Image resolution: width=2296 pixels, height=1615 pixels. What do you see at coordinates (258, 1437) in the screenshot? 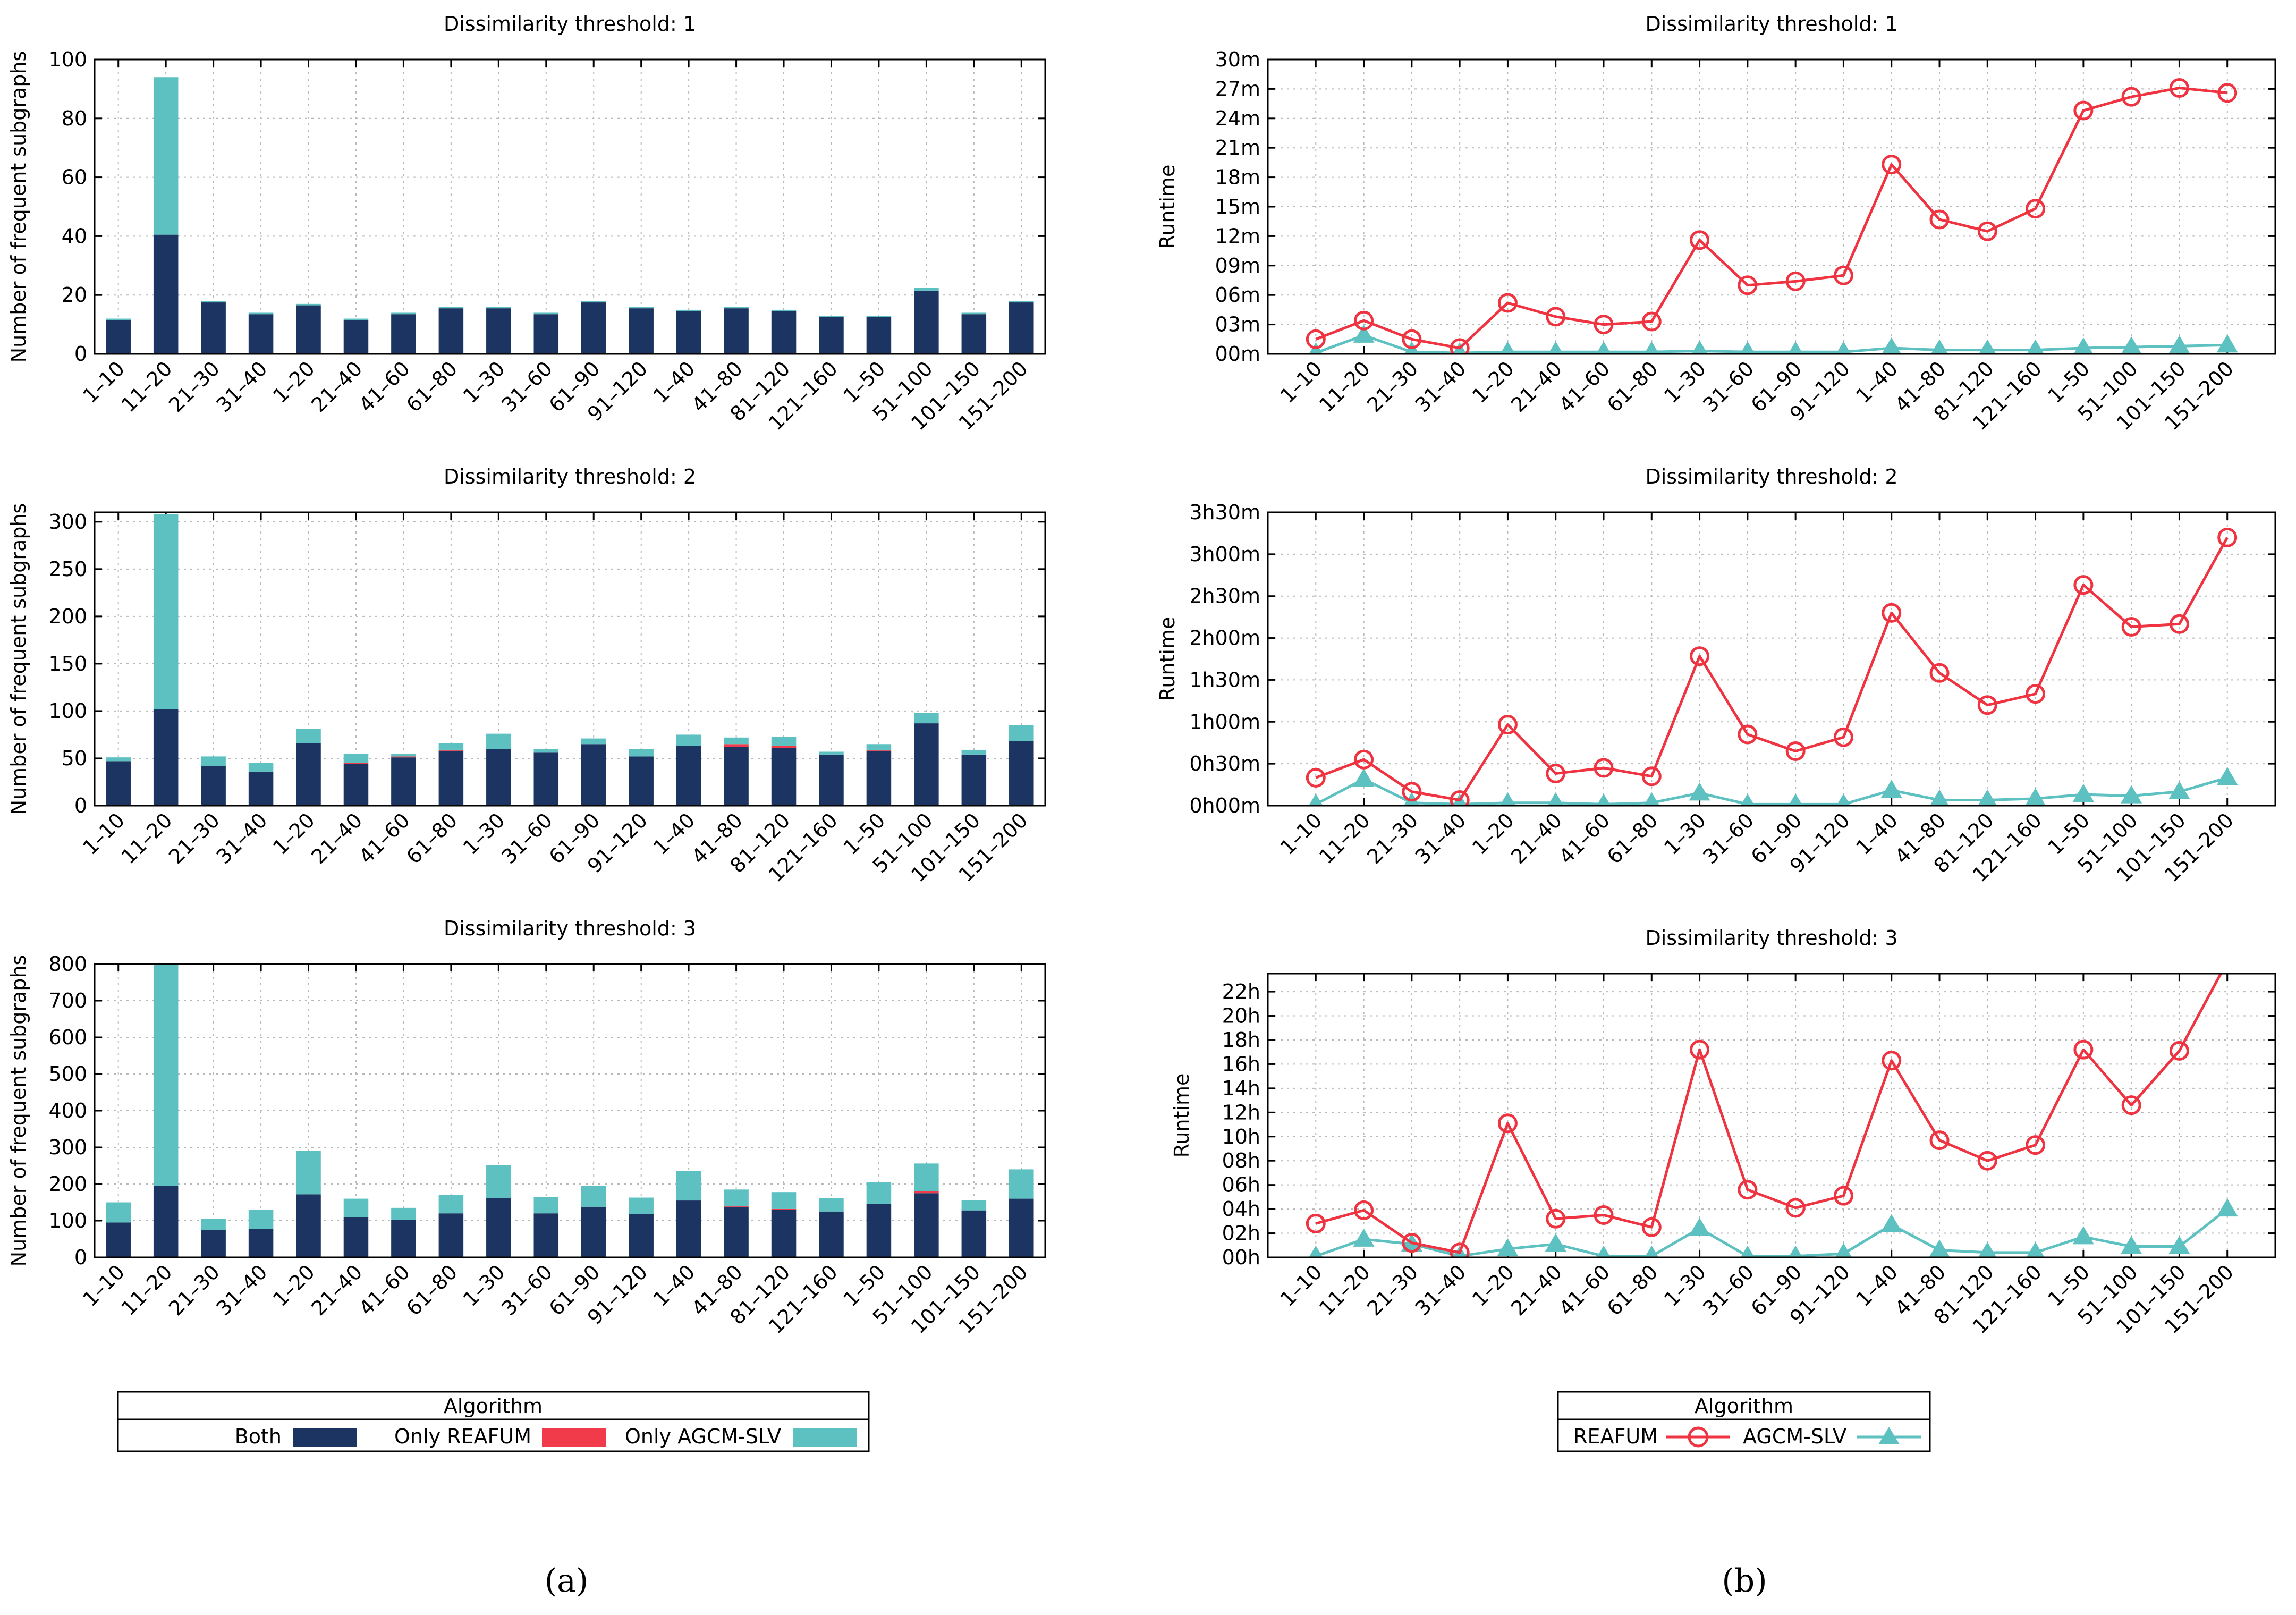
I see `legend-a-label-both: Both` at bounding box center [258, 1437].